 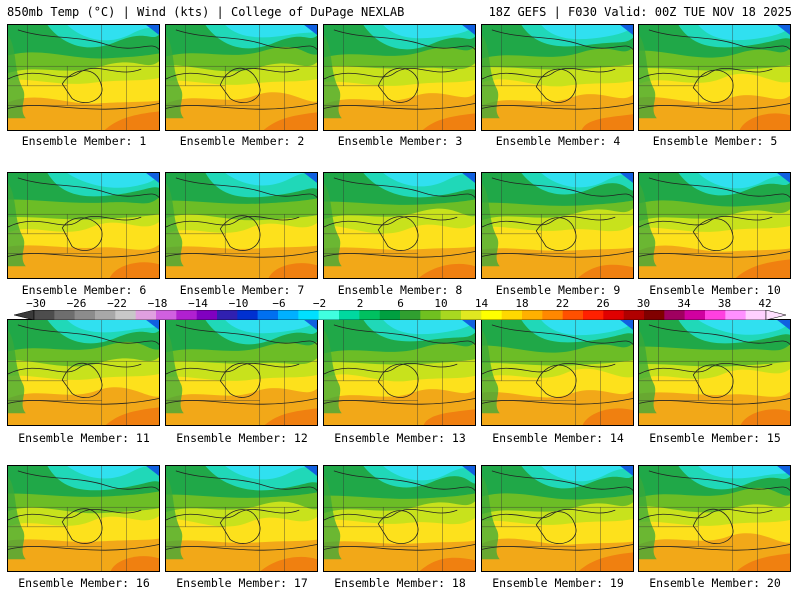 I want to click on colorbar-tick-label: 42, so click(x=765, y=303).